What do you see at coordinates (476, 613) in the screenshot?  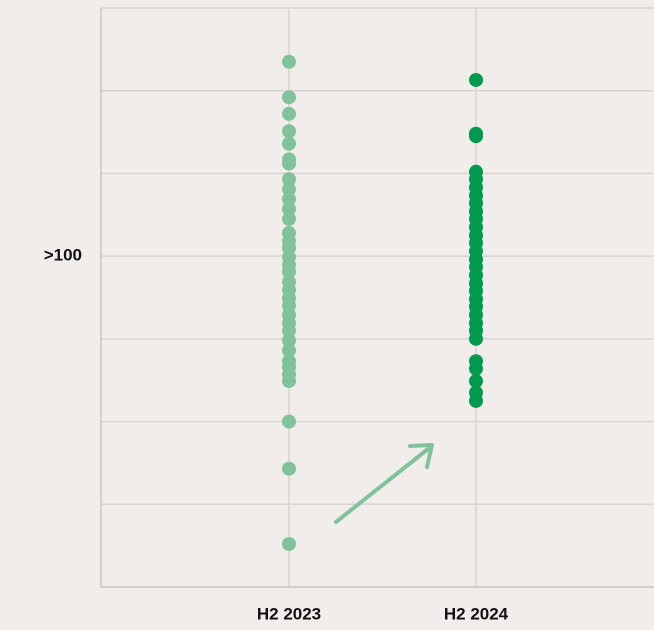 I see `x-tick-label: H2 2024` at bounding box center [476, 613].